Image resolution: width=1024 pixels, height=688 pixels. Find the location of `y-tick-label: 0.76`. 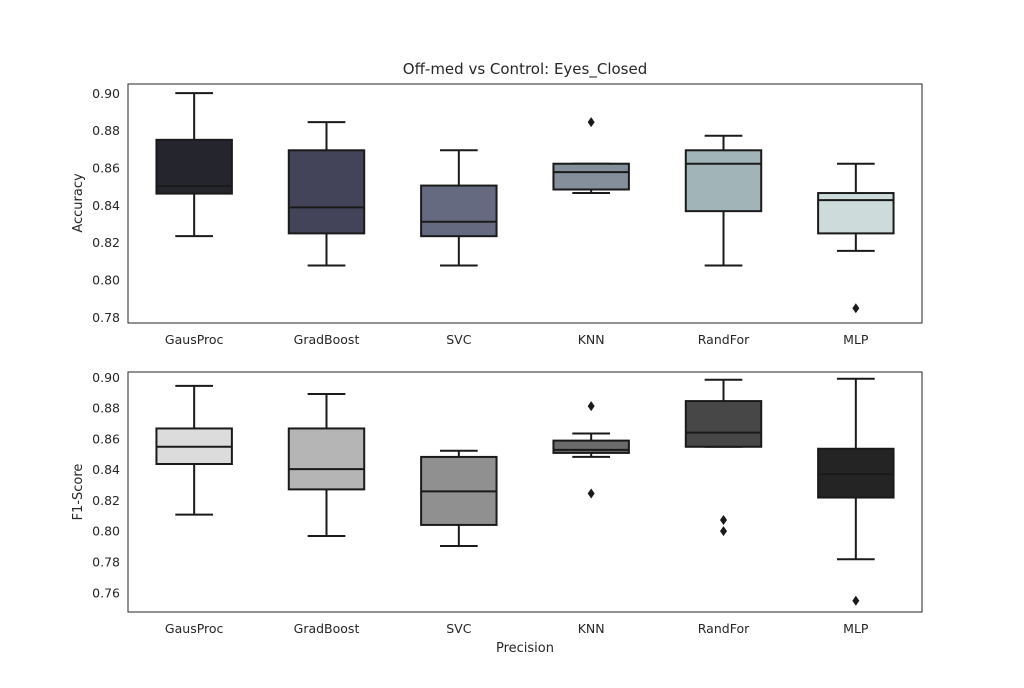

y-tick-label: 0.76 is located at coordinates (106, 592).